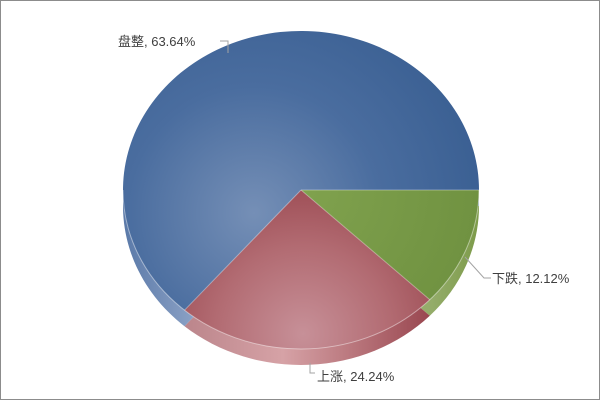  I want to click on pie-slice-xiadie, so click(390, 245).